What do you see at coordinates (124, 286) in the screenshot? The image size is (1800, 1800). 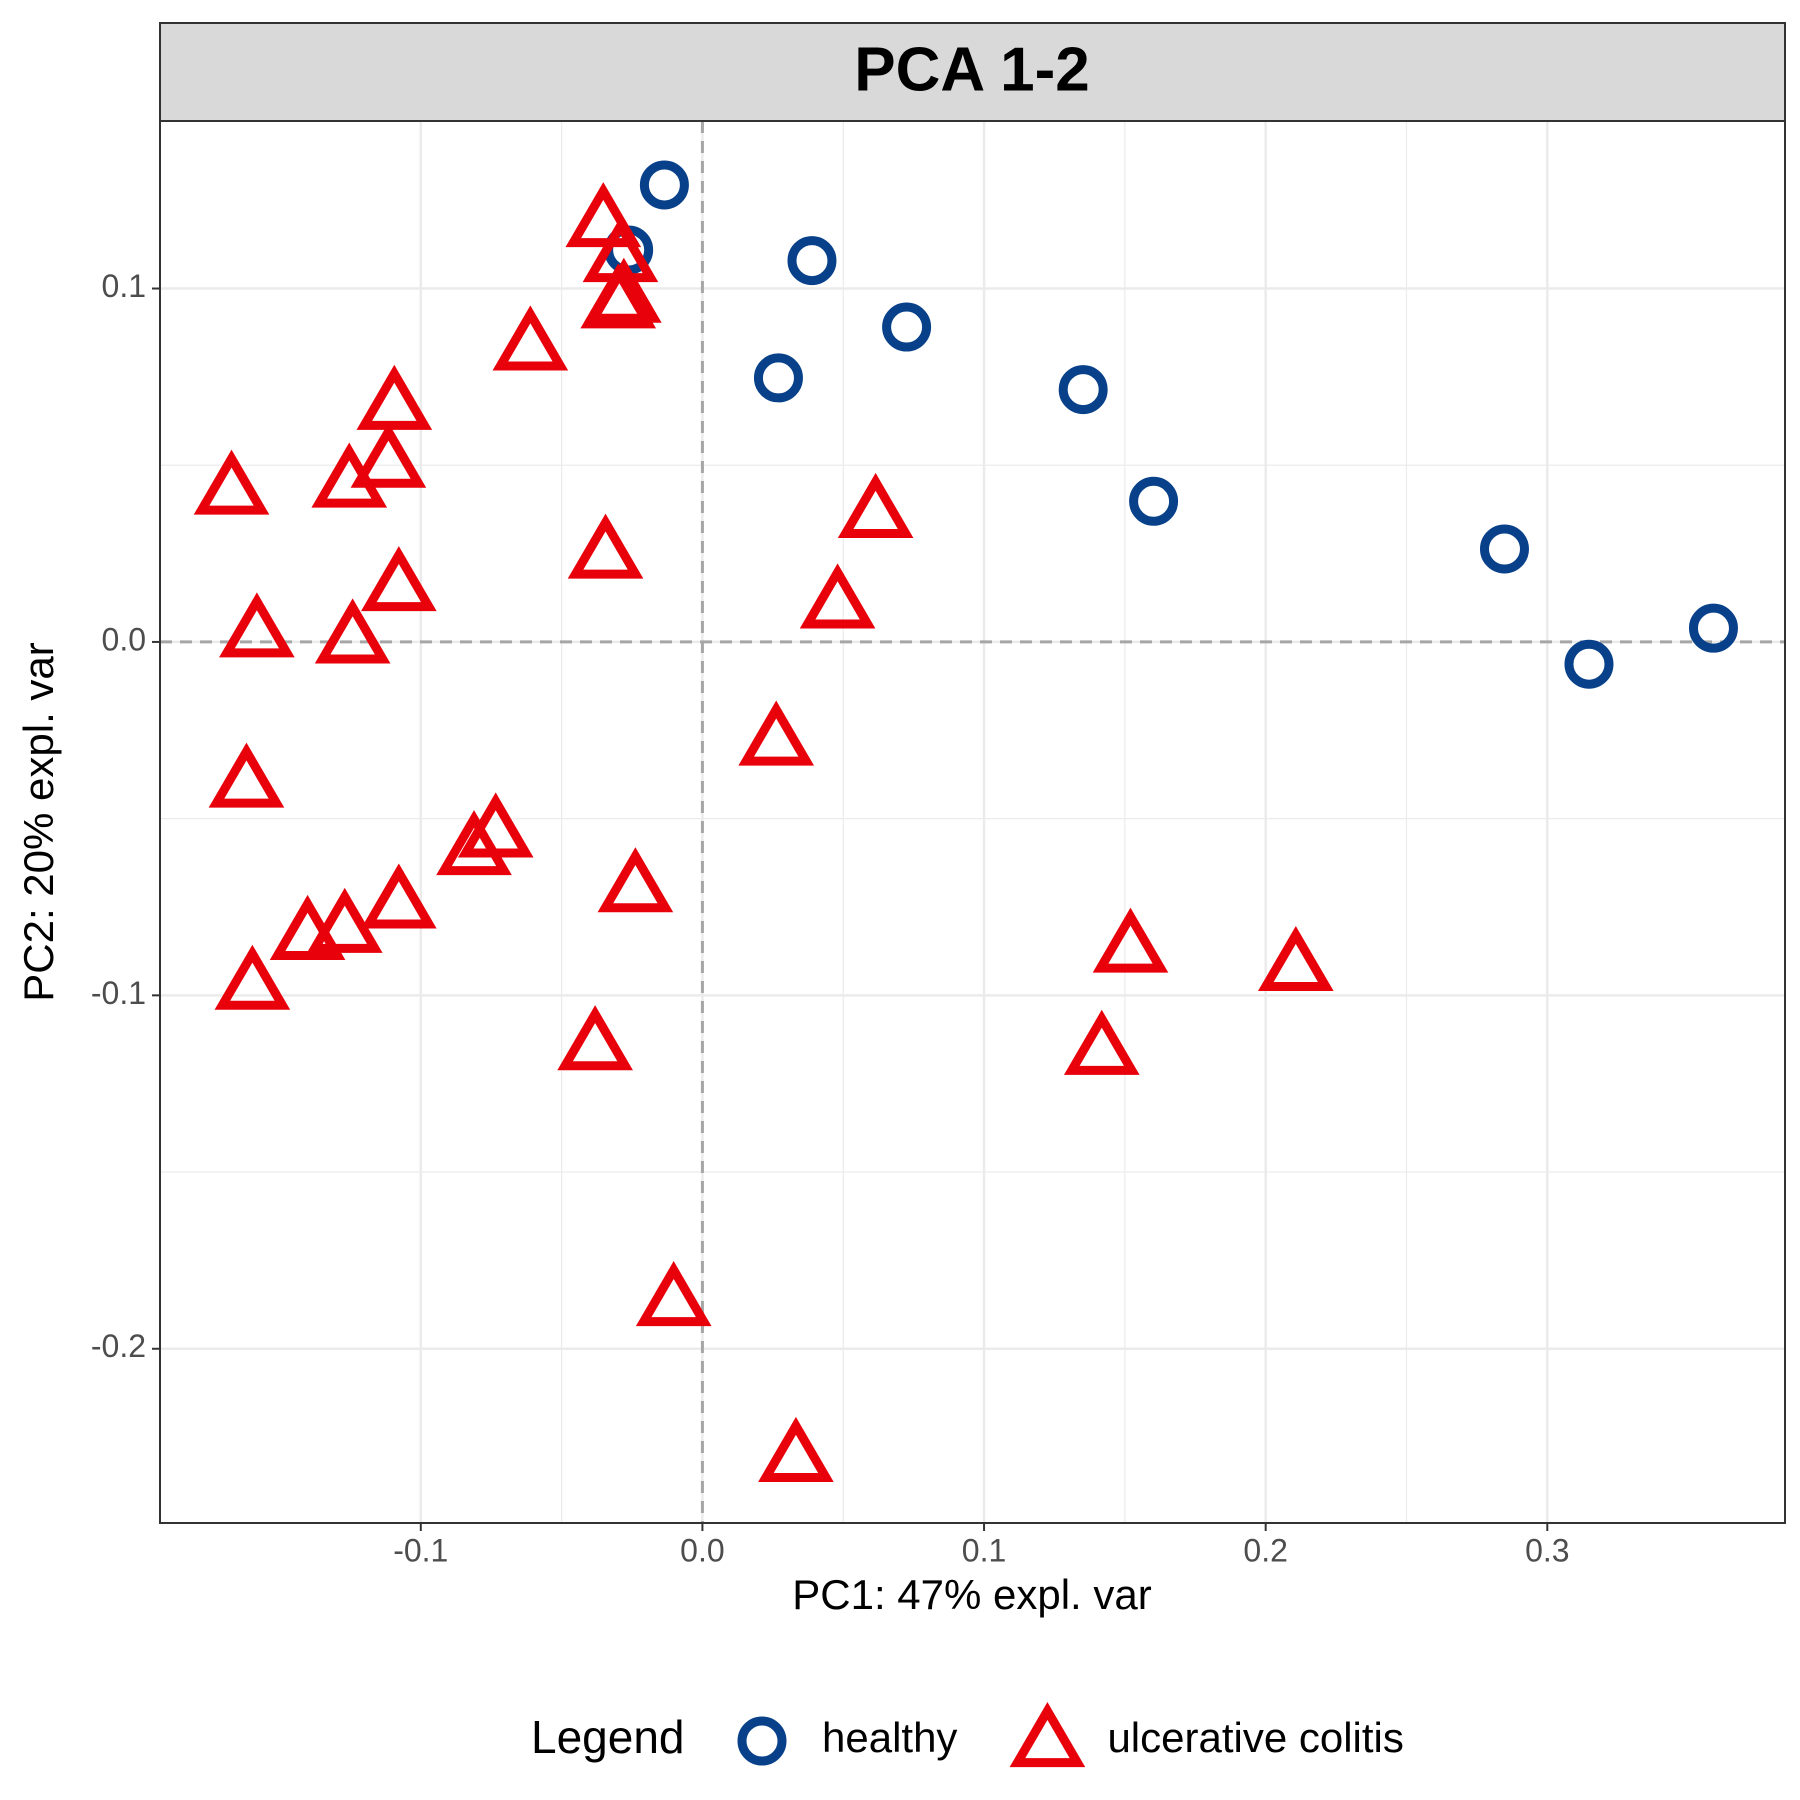 I see `y-tick-label: 0.1` at bounding box center [124, 286].